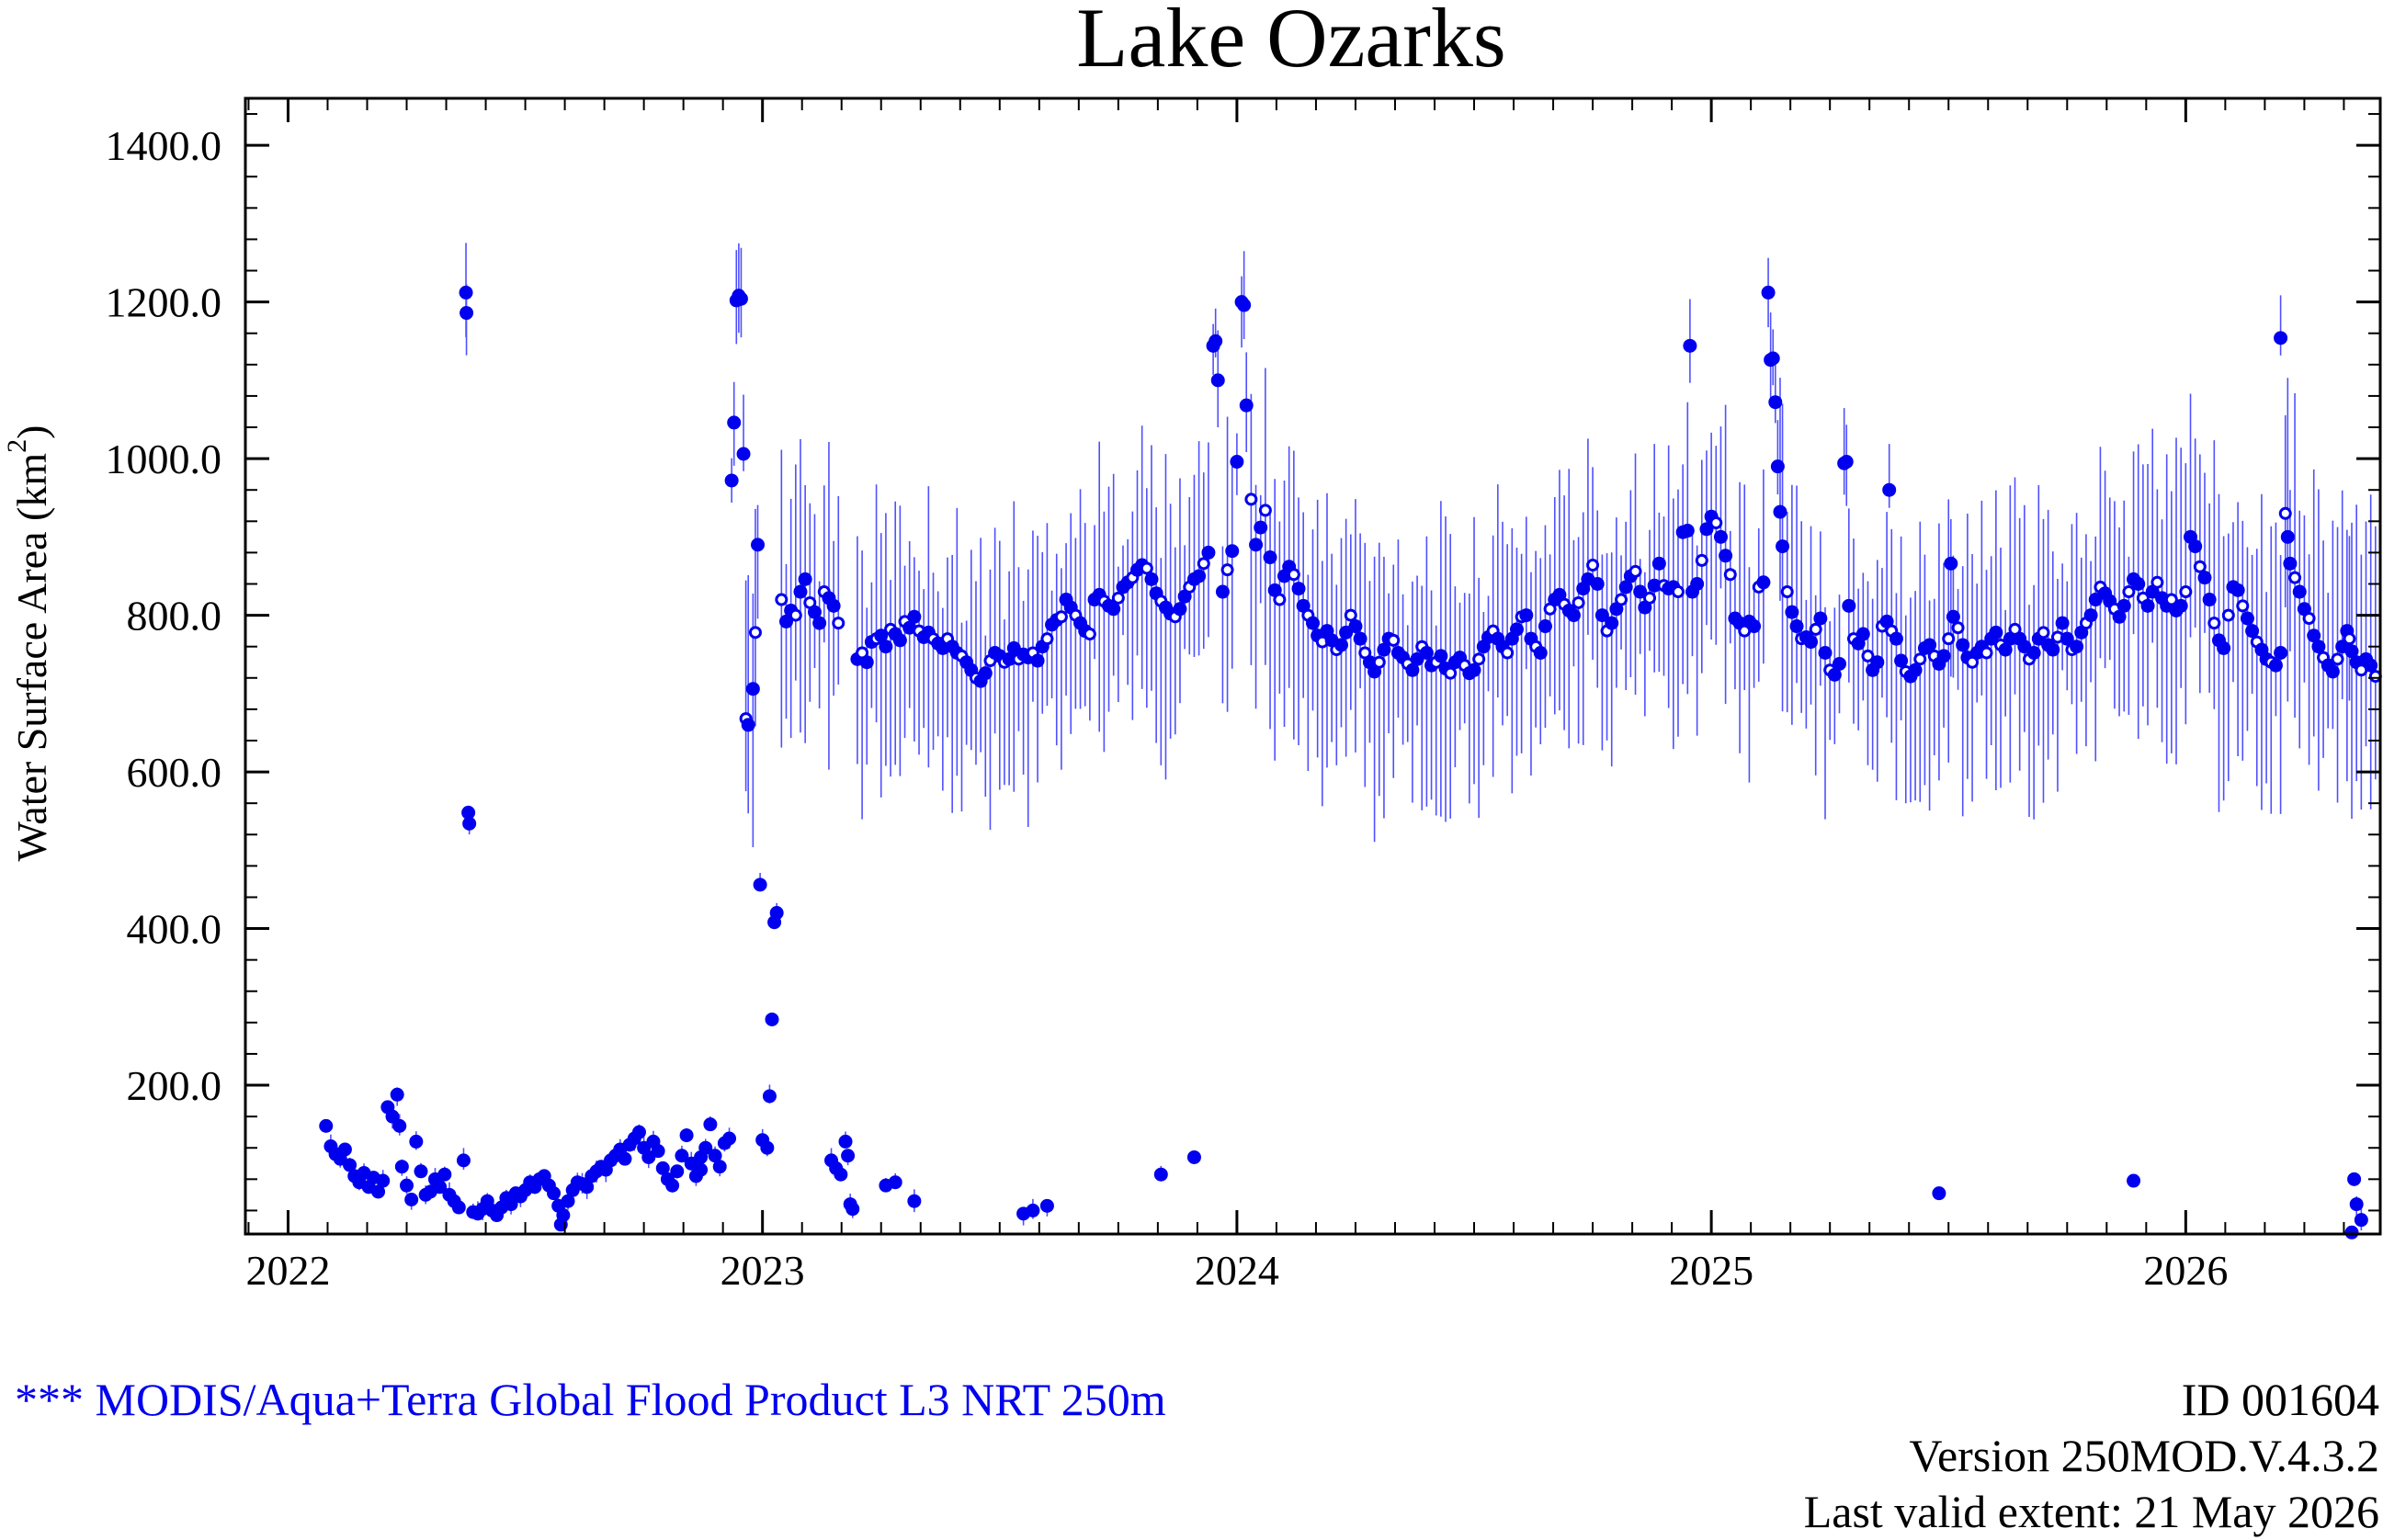  Describe the element at coordinates (31, 657) in the screenshot. I see `y-axis-label-text: Water Surface Area (km` at that location.